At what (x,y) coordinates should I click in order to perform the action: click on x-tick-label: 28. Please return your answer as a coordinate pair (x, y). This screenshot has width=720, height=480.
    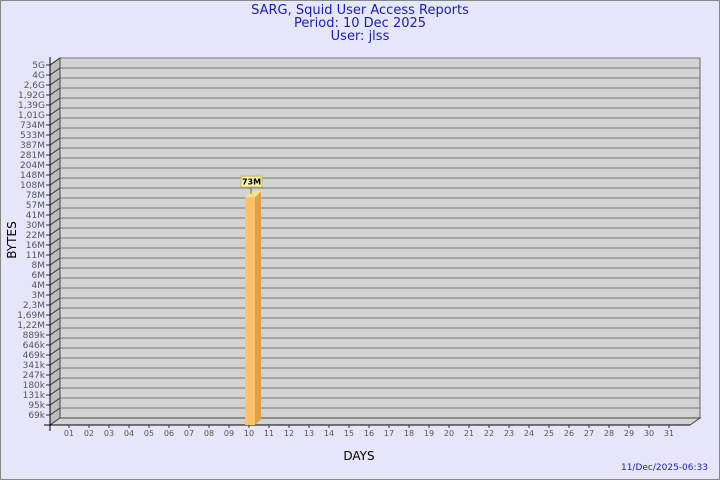
    Looking at the image, I should click on (609, 433).